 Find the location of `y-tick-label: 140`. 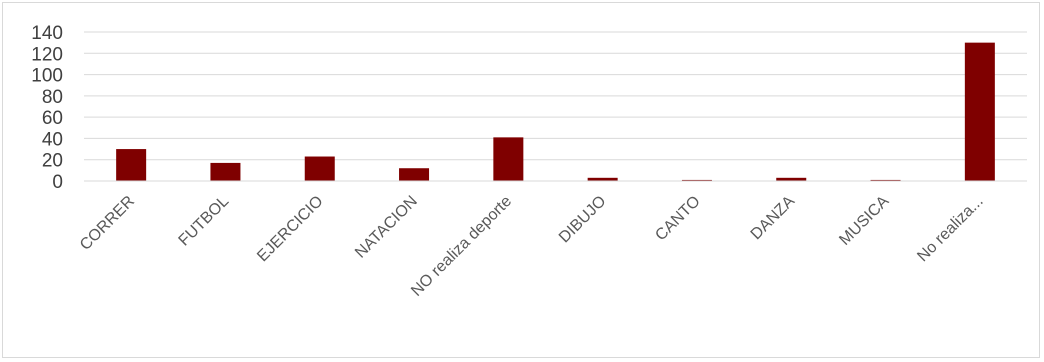

y-tick-label: 140 is located at coordinates (47, 33).